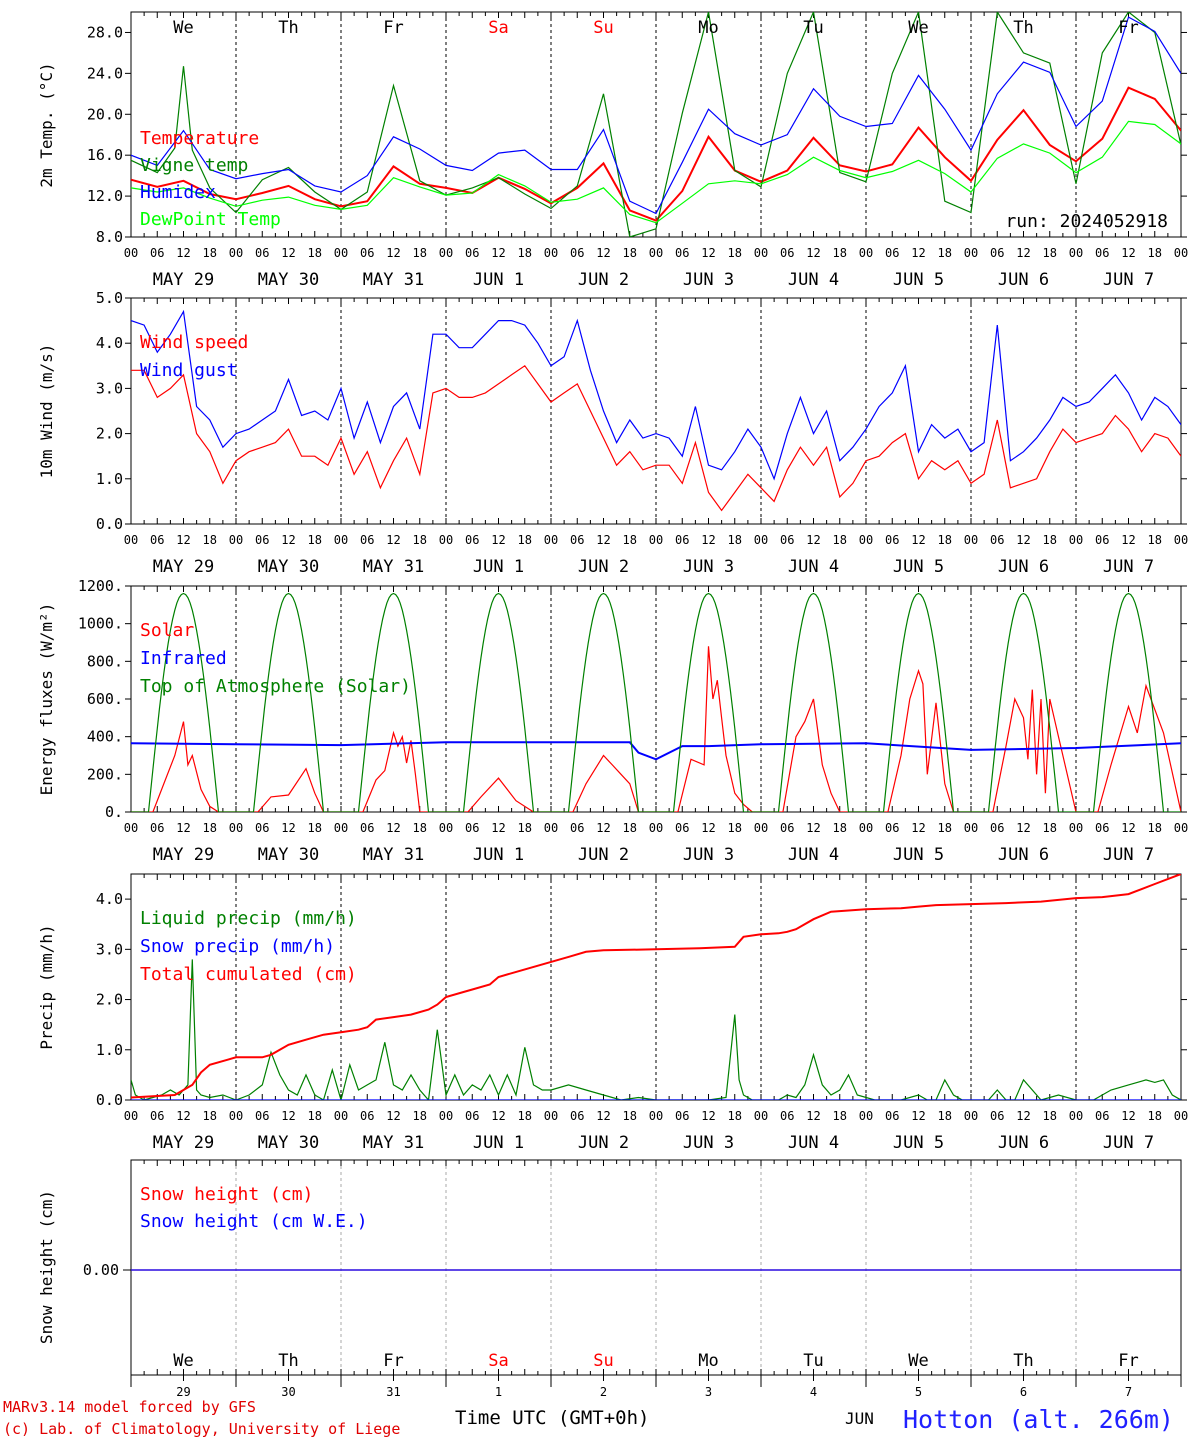 This screenshot has width=1194, height=1440. I want to click on legend-entry: Humidex, so click(178, 192).